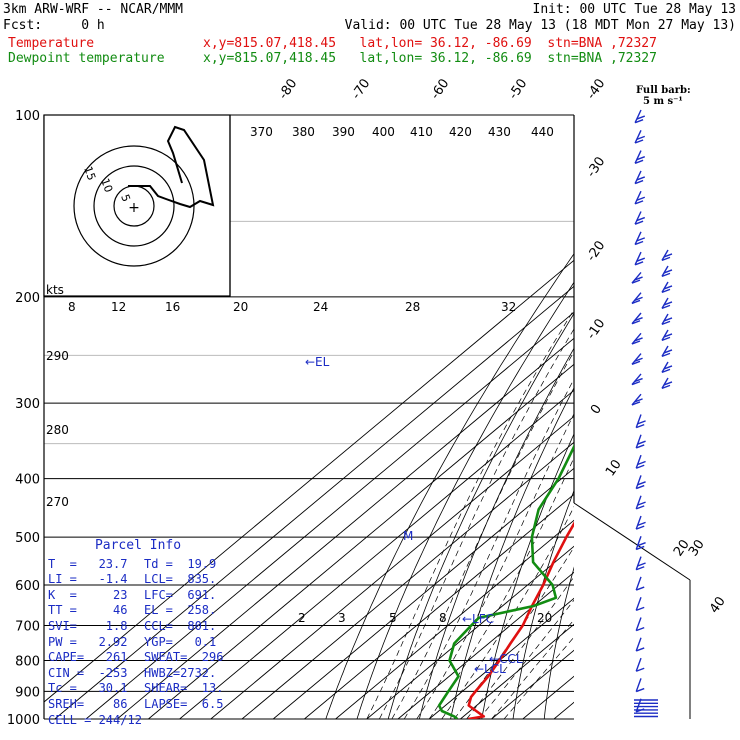  I want to click on mixing-ratio-label: 12, so click(118, 307).